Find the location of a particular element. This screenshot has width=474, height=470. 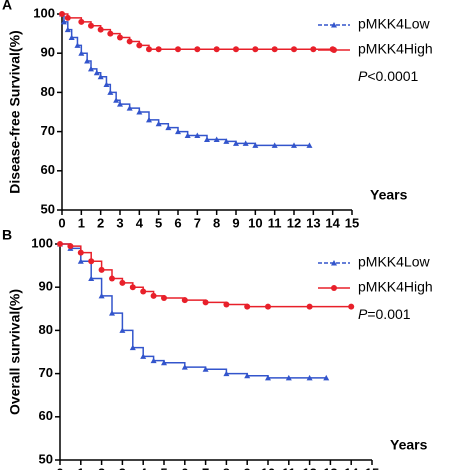

y-tick-label: 60 is located at coordinates (48, 169).